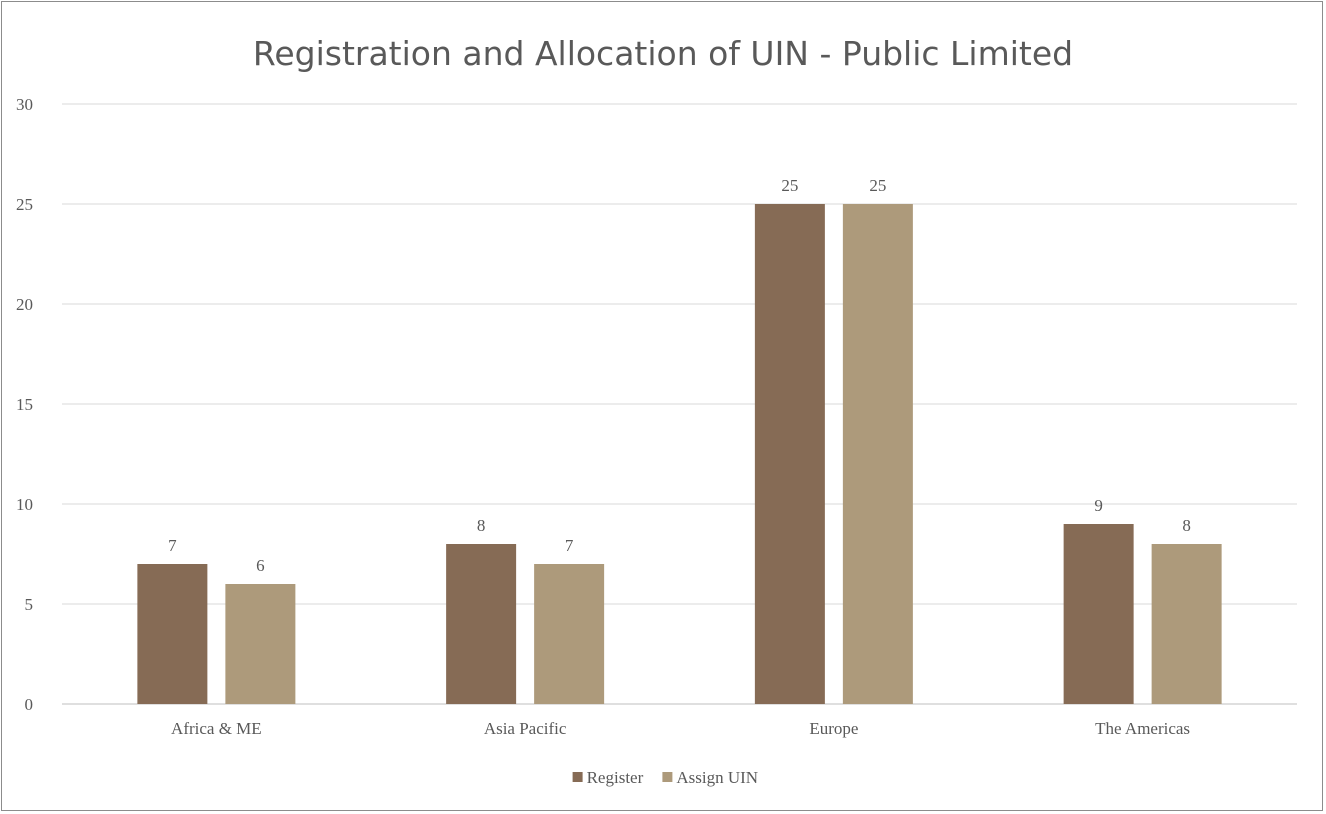 The image size is (1326, 814). I want to click on data-label: 6, so click(260, 565).